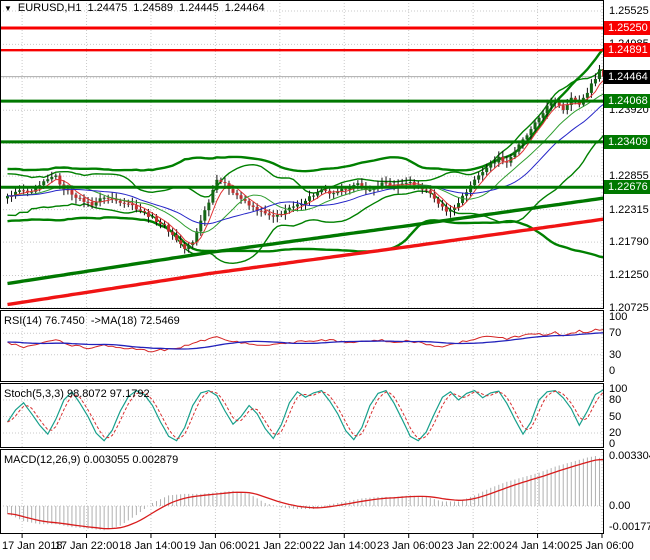 Image resolution: width=650 pixels, height=560 pixels. What do you see at coordinates (627, 50) in the screenshot?
I see `resistance-price-box: 1.24891` at bounding box center [627, 50].